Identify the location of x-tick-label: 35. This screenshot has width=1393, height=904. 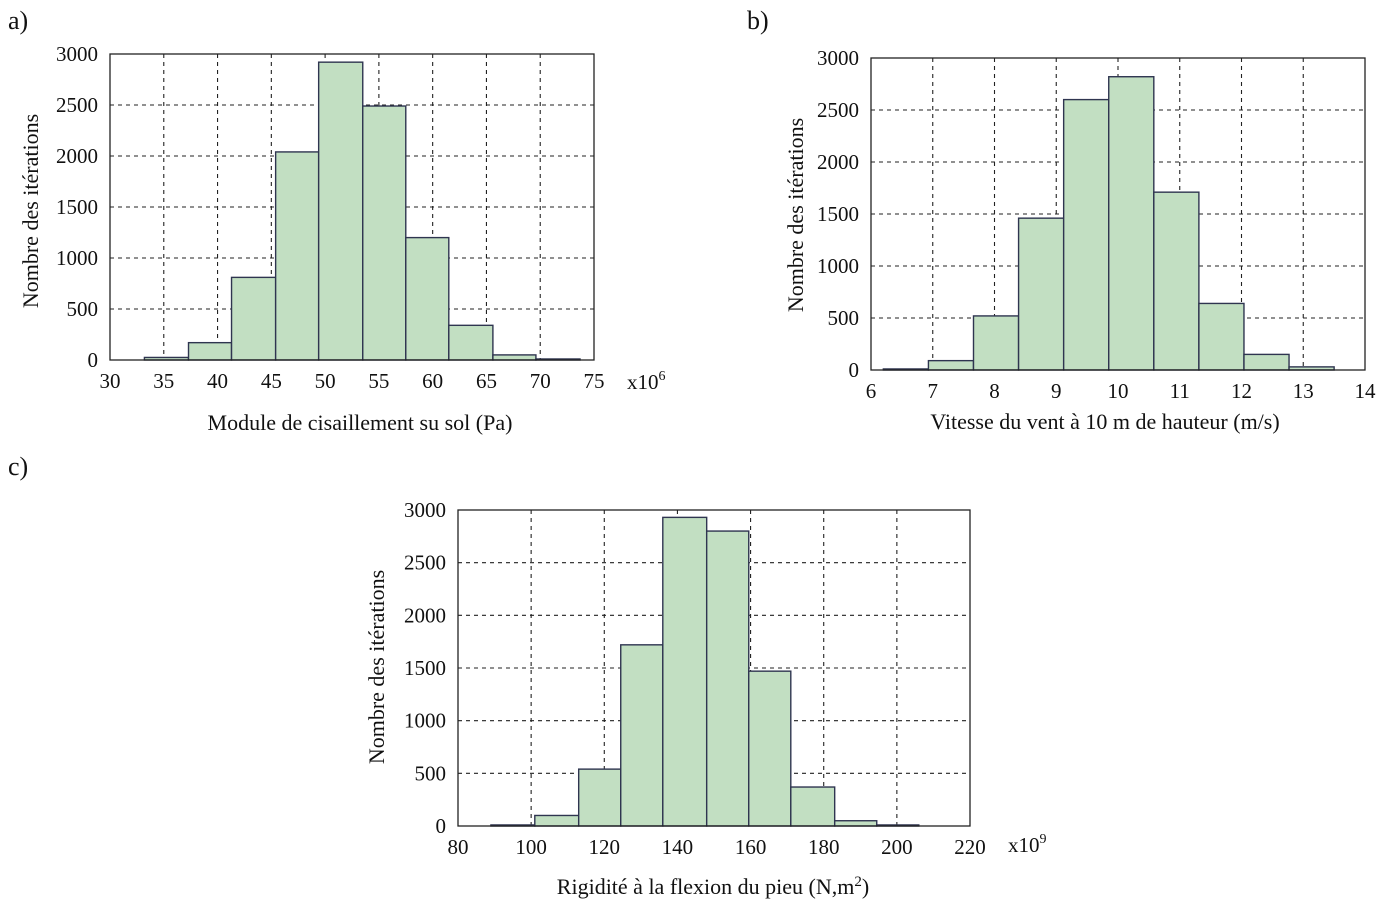
(163, 381).